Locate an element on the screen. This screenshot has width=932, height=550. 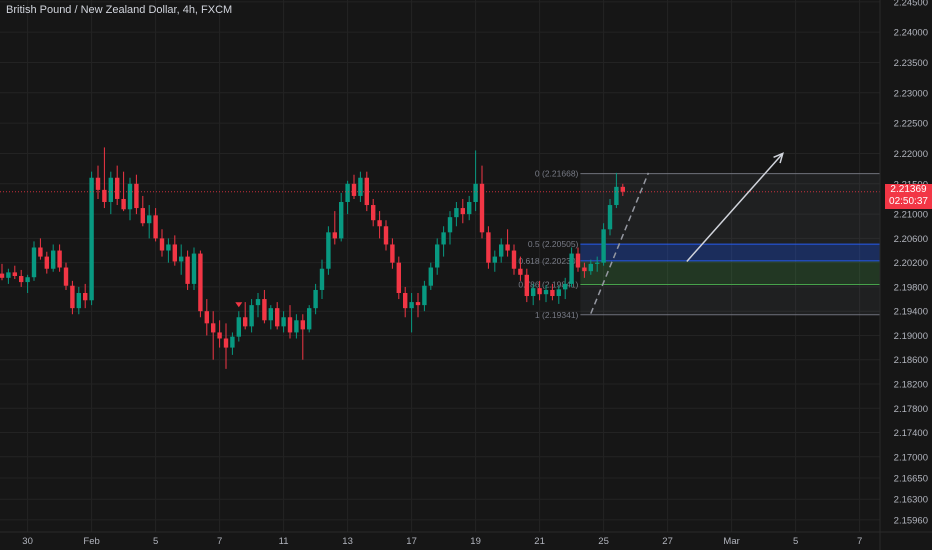
time-tick-label: 27 is located at coordinates (667, 541).